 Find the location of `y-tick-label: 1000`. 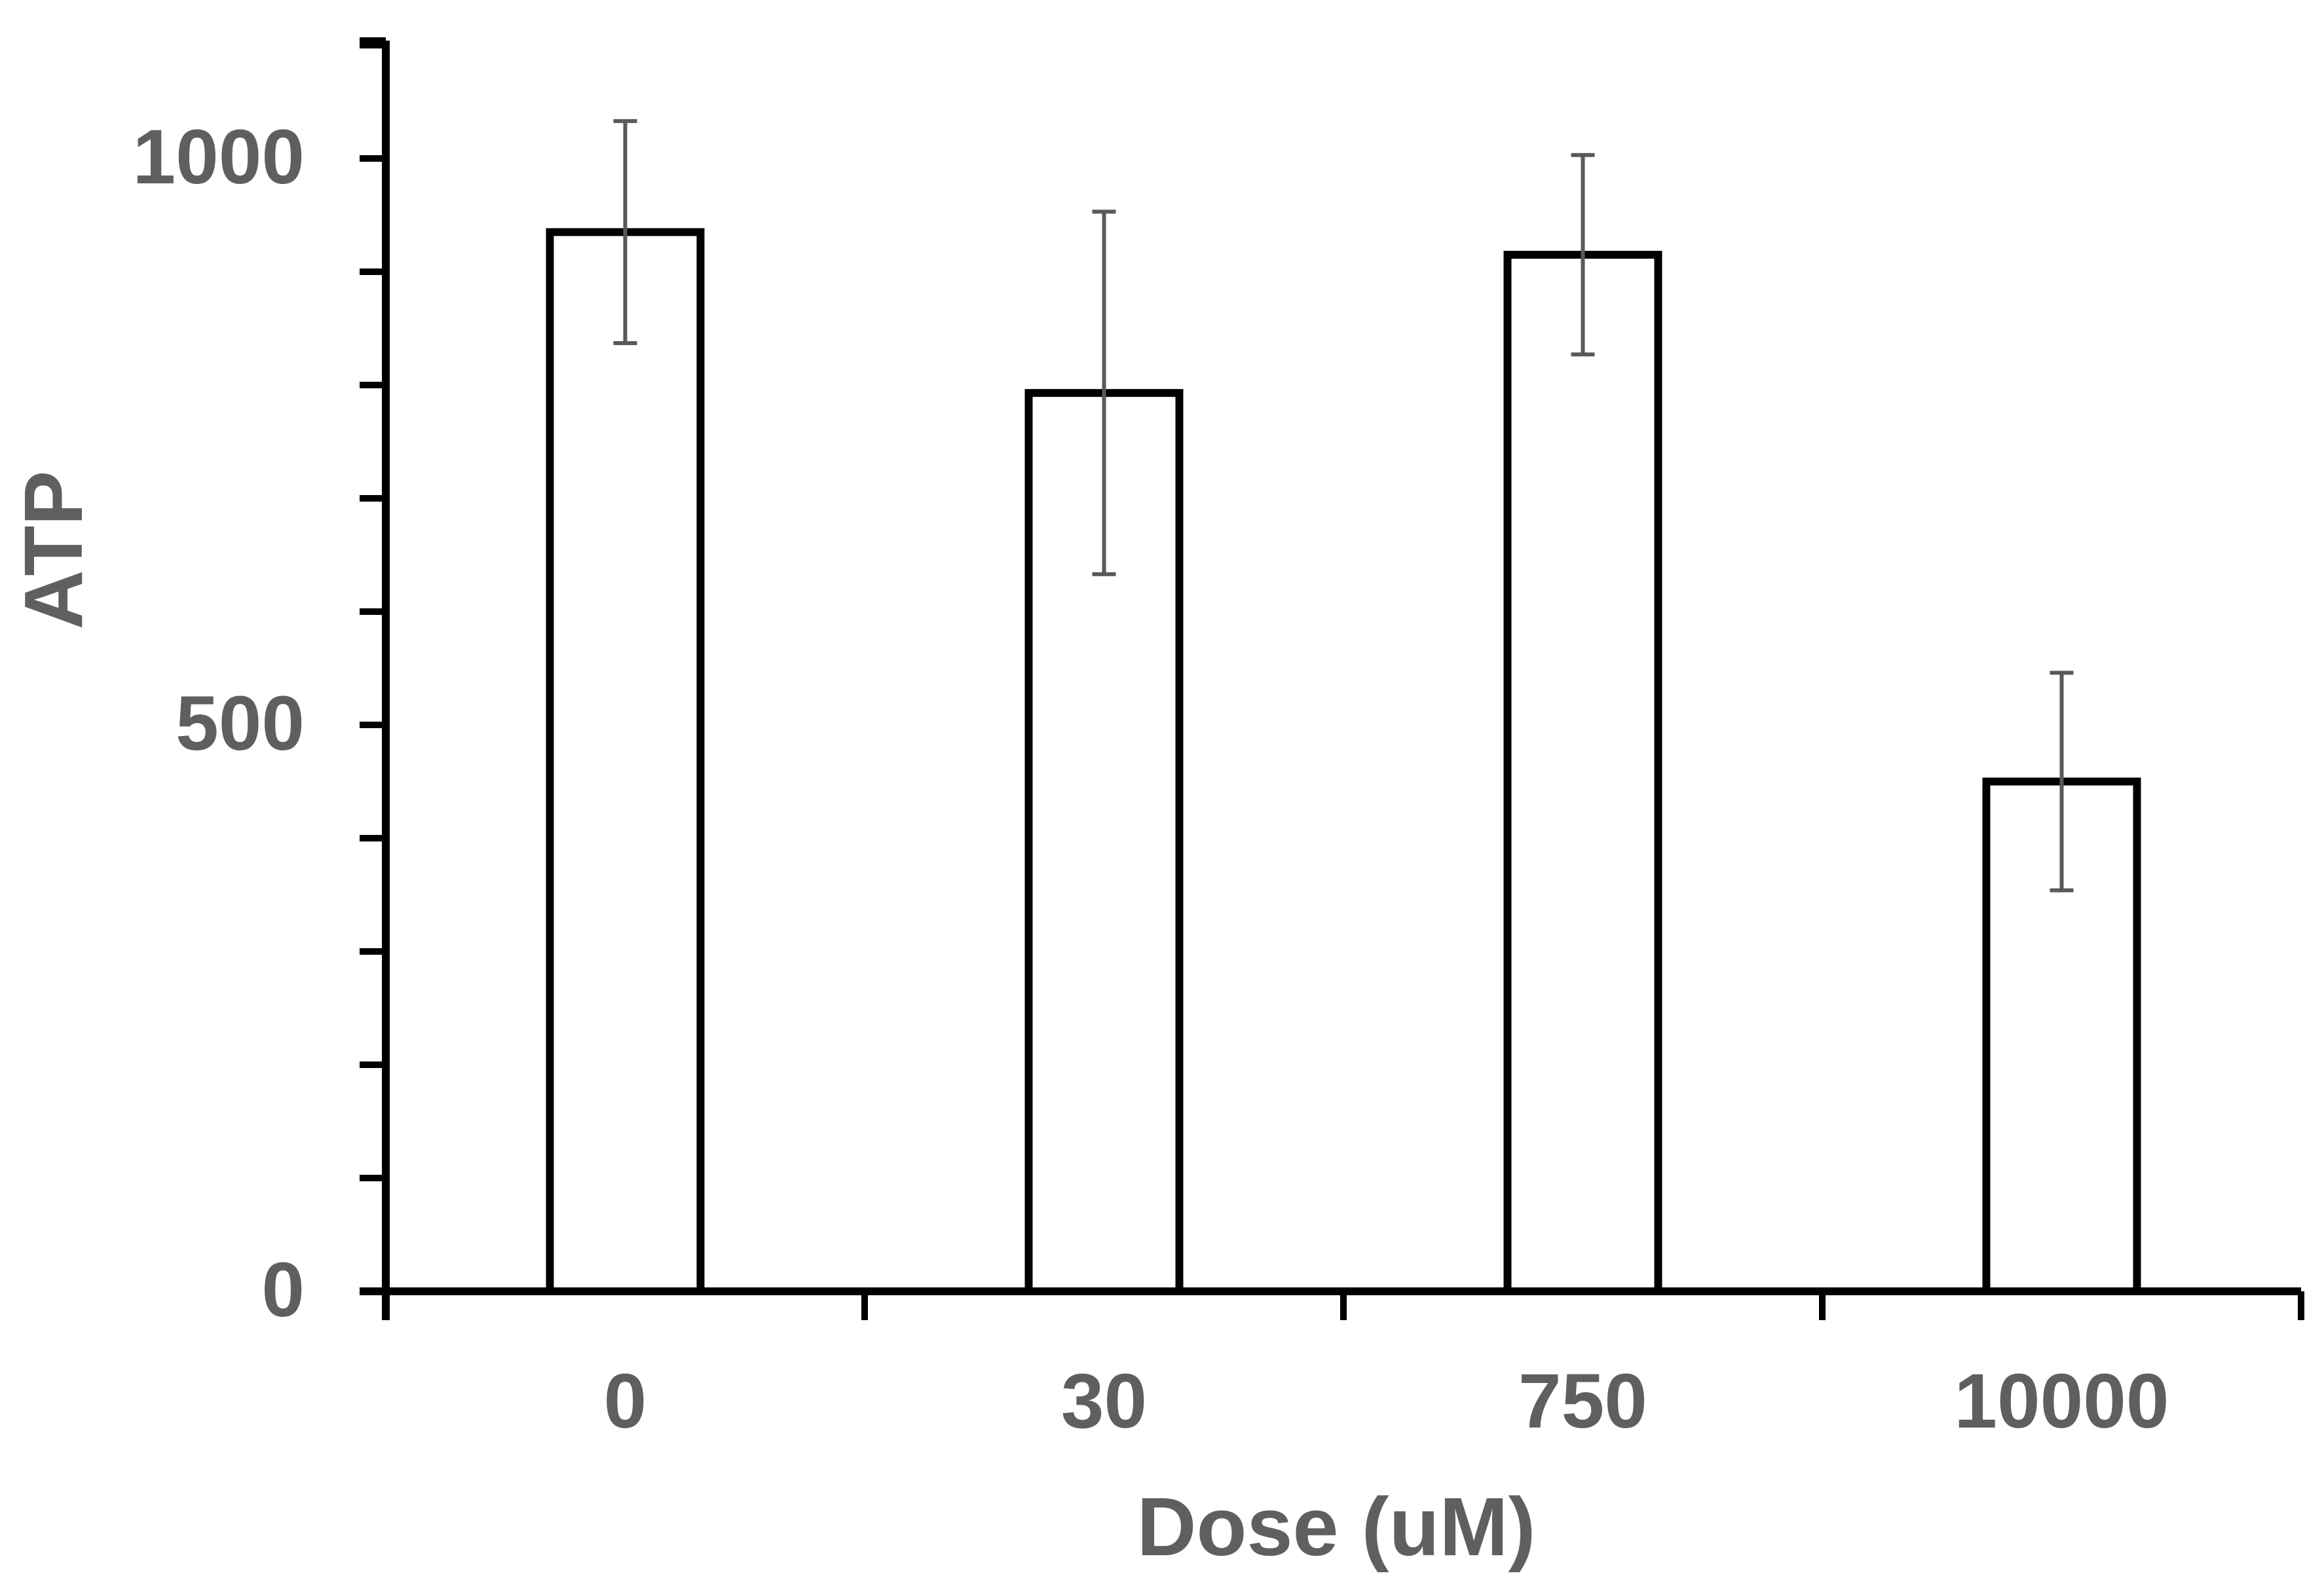

y-tick-label: 1000 is located at coordinates (218, 157).